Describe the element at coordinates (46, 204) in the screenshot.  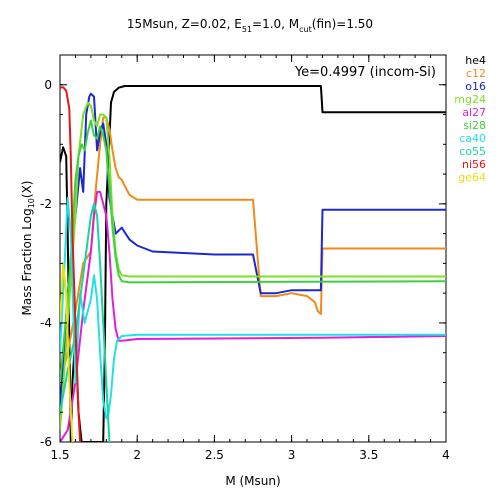
I see `y-tick-label: -2` at that location.